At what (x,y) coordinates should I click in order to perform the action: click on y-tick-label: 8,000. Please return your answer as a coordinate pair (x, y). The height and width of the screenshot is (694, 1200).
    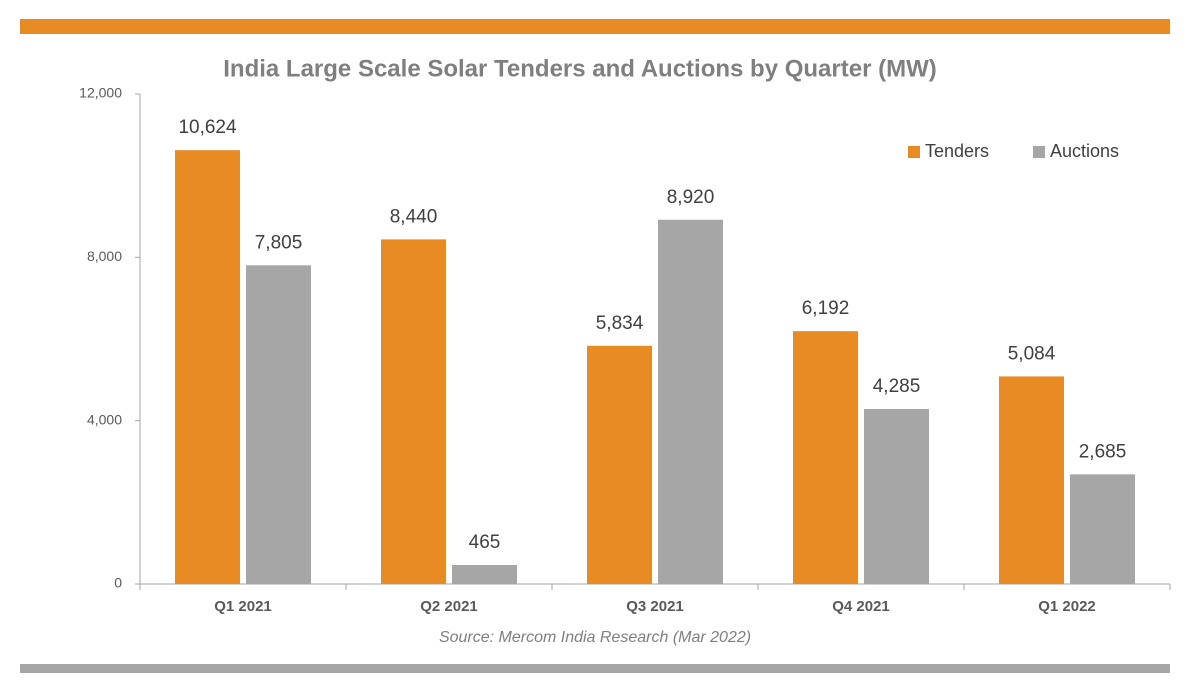
    Looking at the image, I should click on (104, 256).